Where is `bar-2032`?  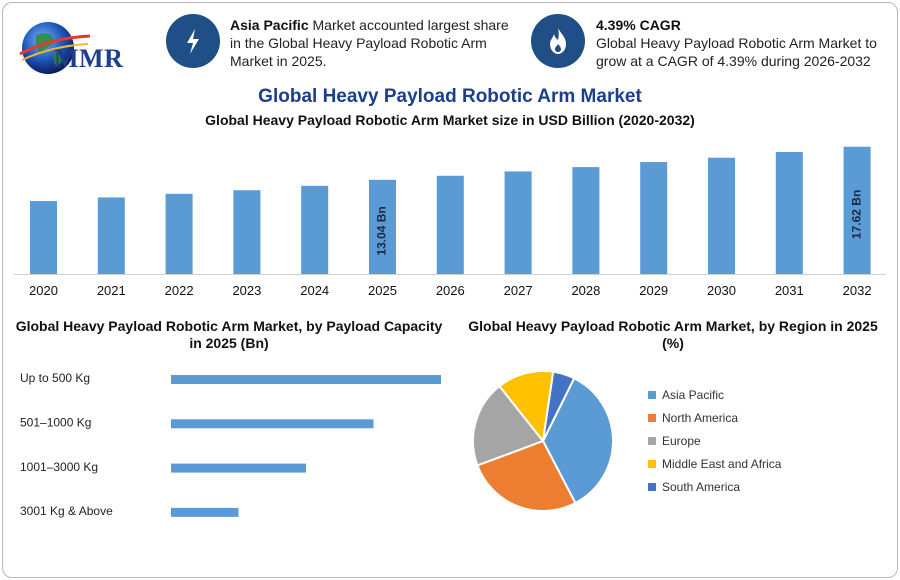 bar-2032 is located at coordinates (857, 210).